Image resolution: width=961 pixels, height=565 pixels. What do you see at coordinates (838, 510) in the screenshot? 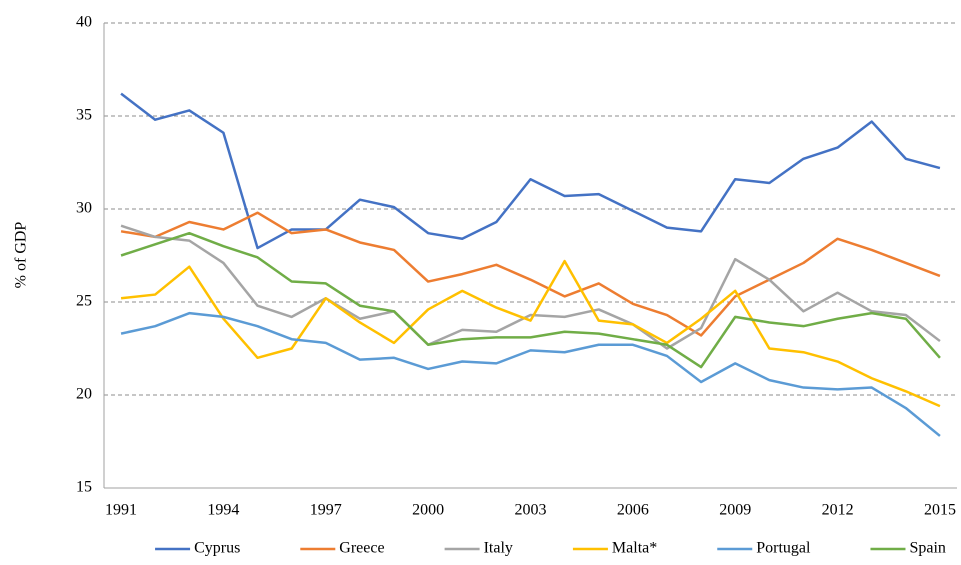
I see `x-tick-label: 2012` at bounding box center [838, 510].